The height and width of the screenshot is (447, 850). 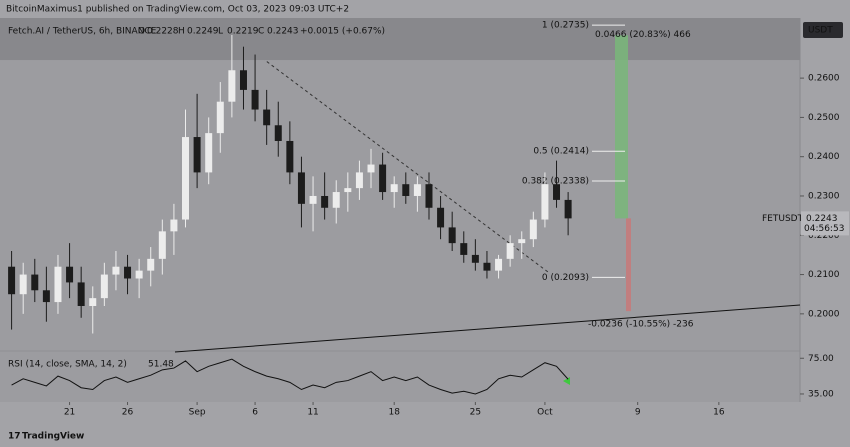 I want to click on legend-text: H, so click(x=181, y=32).